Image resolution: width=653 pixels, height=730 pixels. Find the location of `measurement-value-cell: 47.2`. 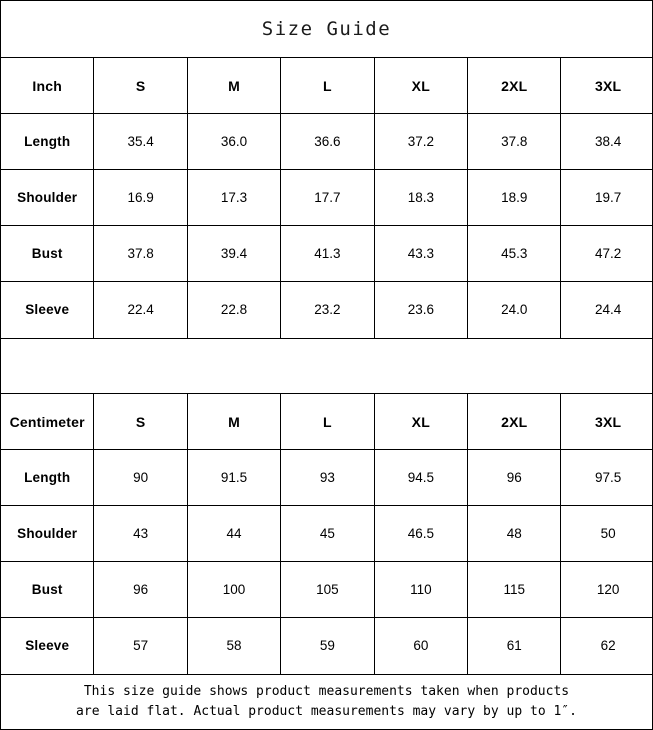

measurement-value-cell: 47.2 is located at coordinates (608, 253).